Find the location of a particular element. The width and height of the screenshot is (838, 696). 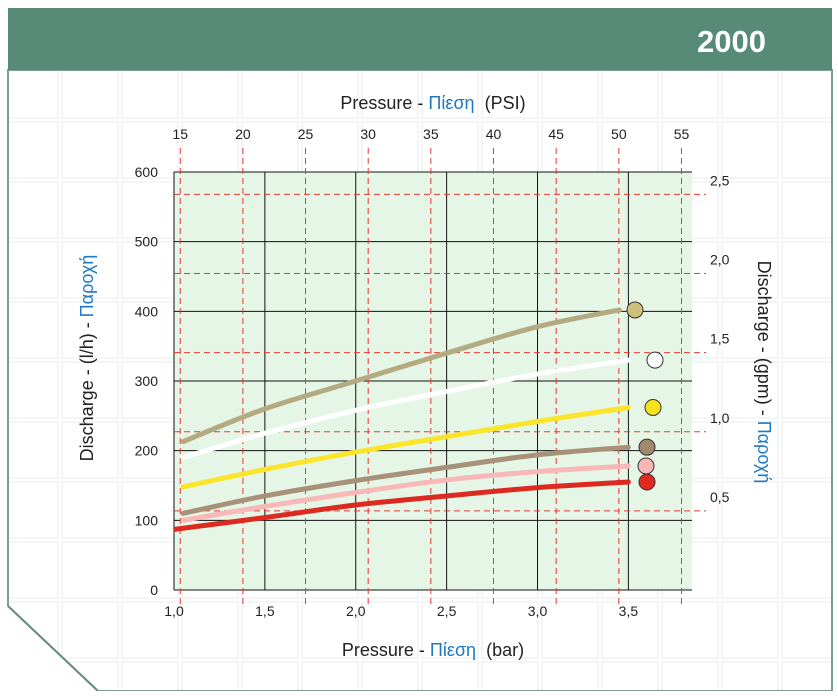

x-tick-label-top: 30 is located at coordinates (368, 134).